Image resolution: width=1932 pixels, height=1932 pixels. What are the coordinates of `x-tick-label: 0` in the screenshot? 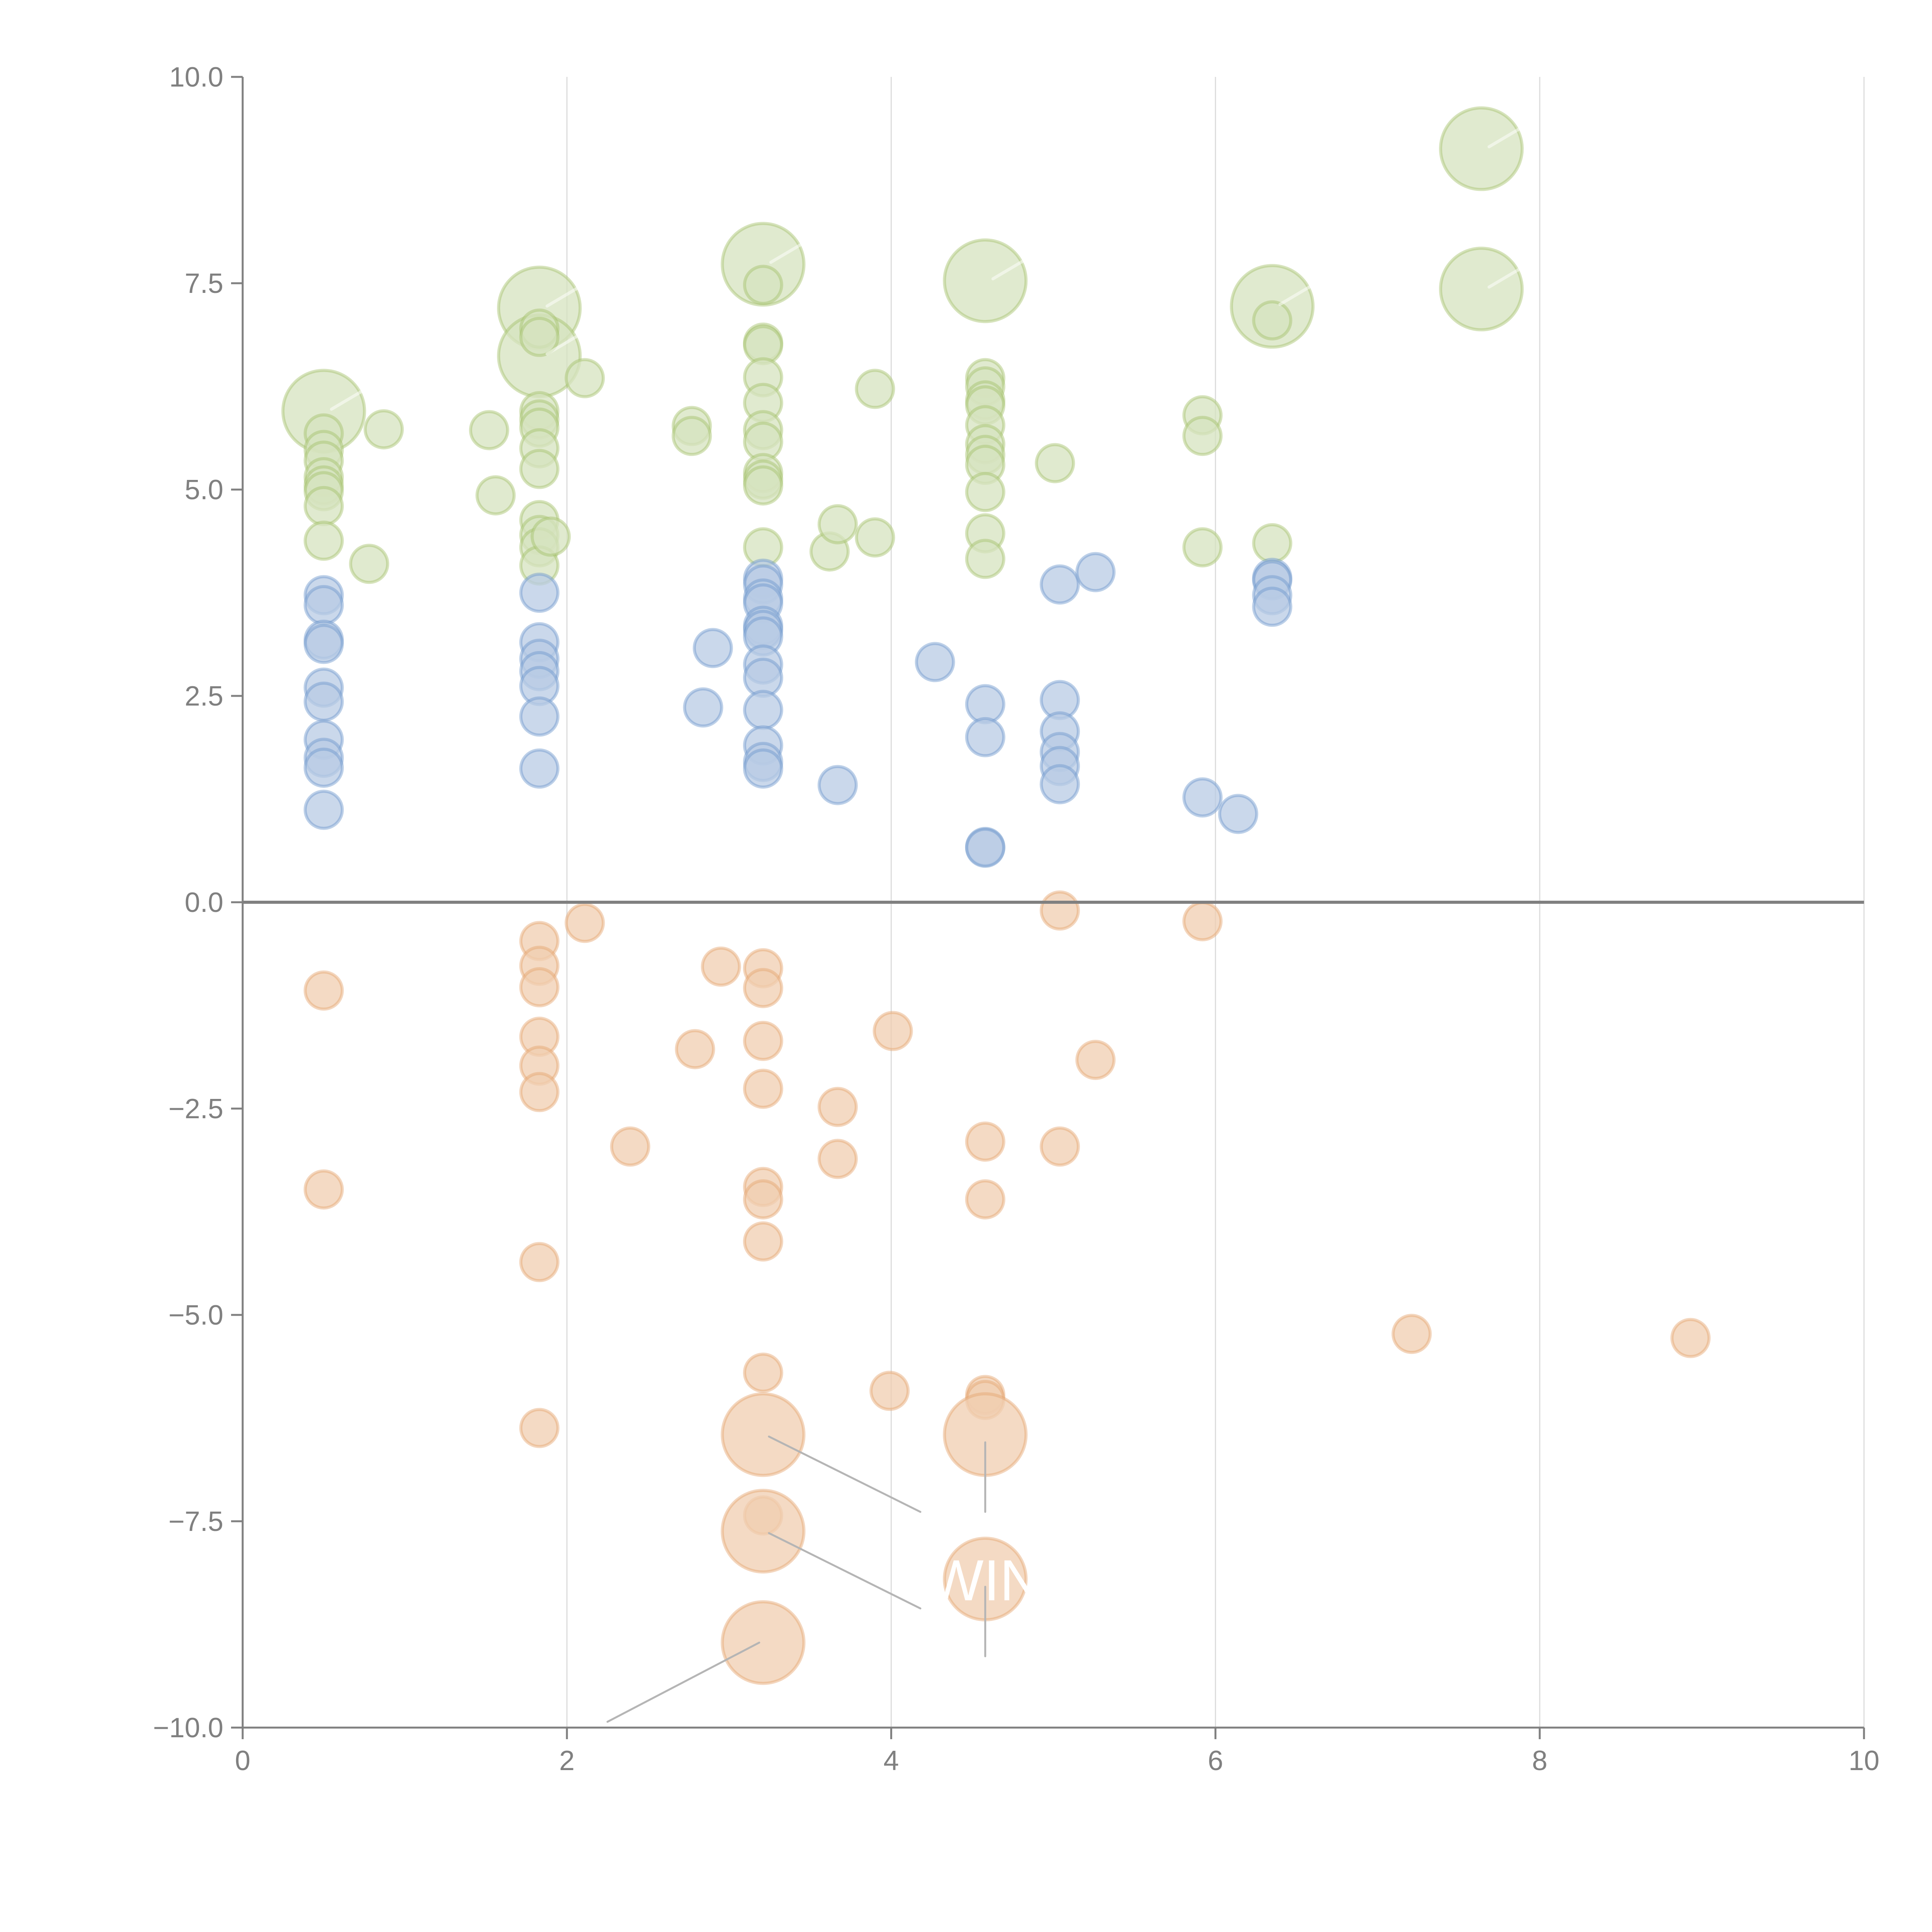 It's located at (243, 1760).